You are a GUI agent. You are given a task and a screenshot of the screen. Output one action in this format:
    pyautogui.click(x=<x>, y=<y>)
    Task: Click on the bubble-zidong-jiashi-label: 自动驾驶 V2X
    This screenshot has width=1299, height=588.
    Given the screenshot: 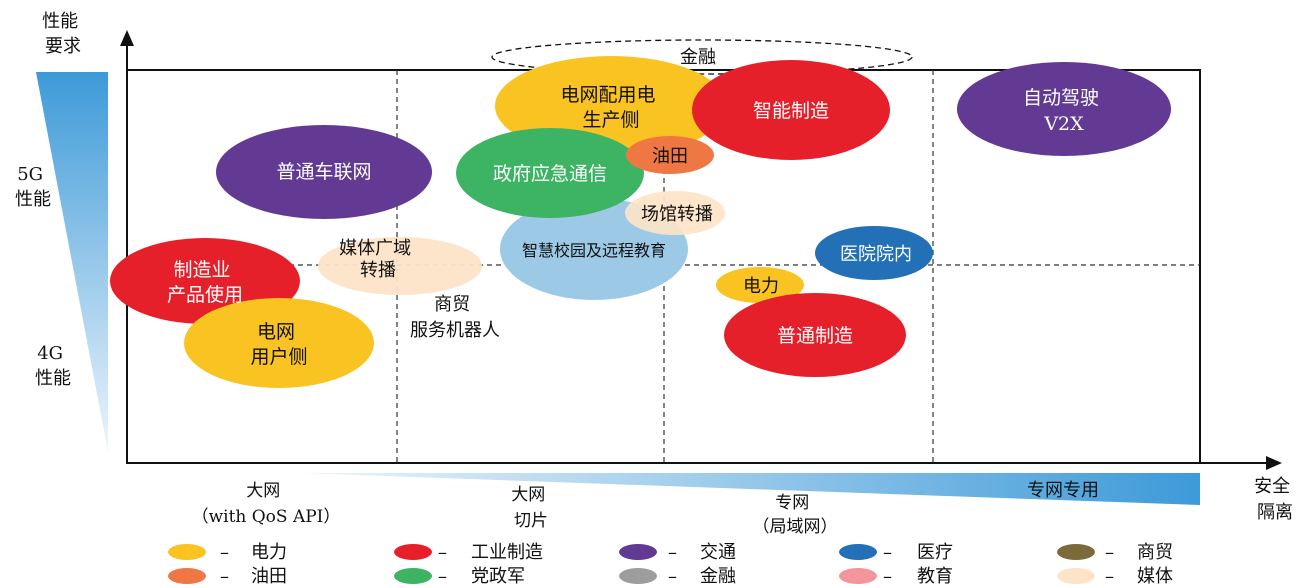 What is the action you would take?
    pyautogui.click(x=1064, y=111)
    